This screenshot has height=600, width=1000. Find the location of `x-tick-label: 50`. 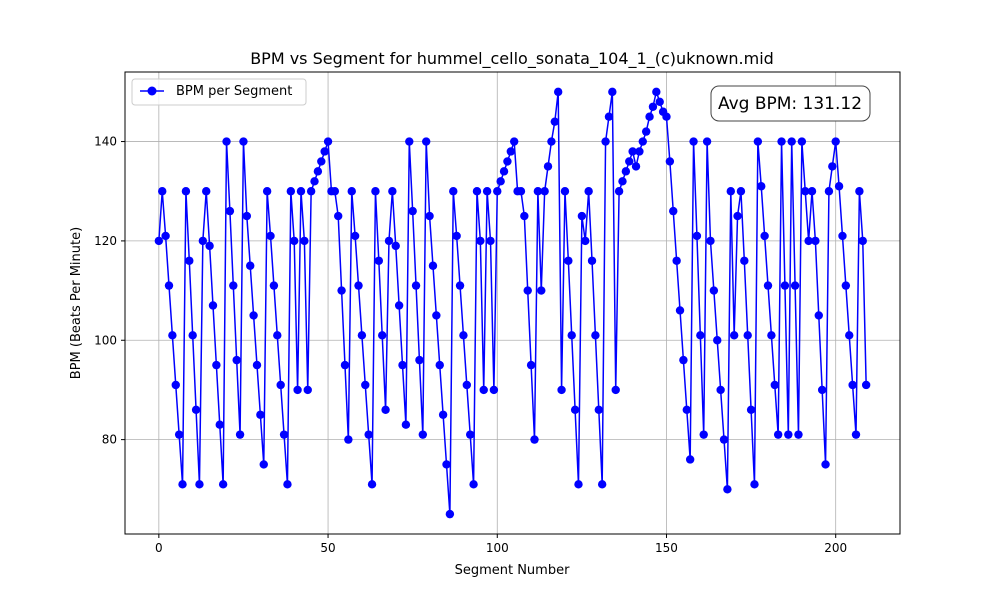

x-tick-label: 50 is located at coordinates (327, 548).